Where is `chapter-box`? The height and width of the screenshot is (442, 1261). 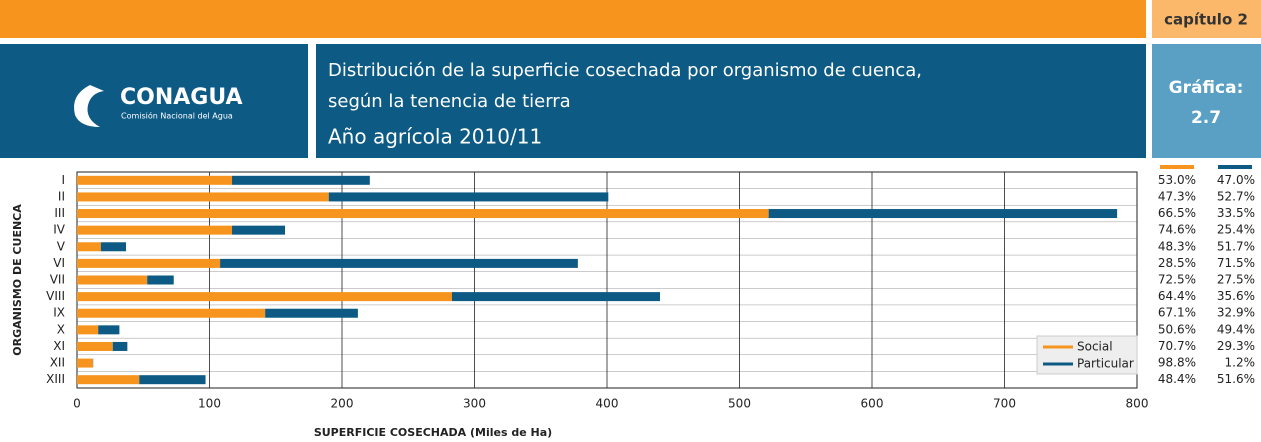
chapter-box is located at coordinates (1206, 19).